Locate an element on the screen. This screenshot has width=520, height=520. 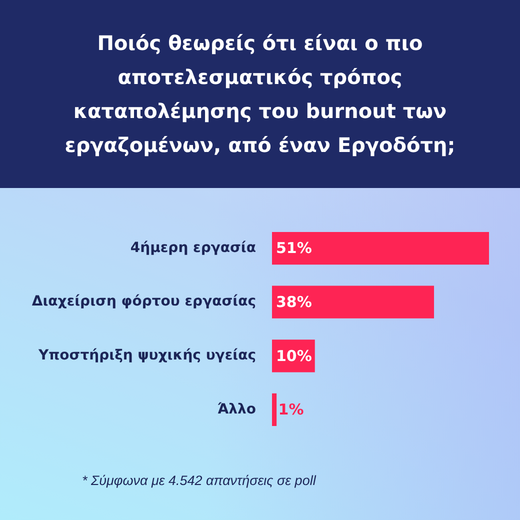
data-label: 38% is located at coordinates (294, 301).